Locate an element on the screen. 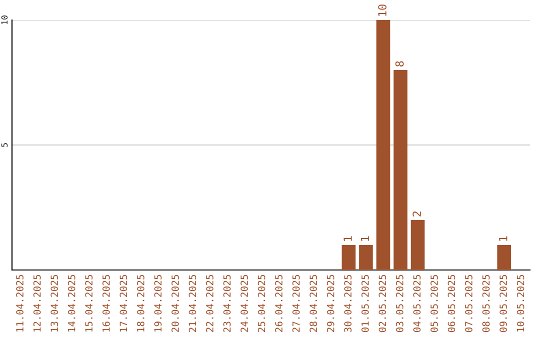 The width and height of the screenshot is (540, 340). x-tick-label: 13.04.2025 is located at coordinates (54, 303).